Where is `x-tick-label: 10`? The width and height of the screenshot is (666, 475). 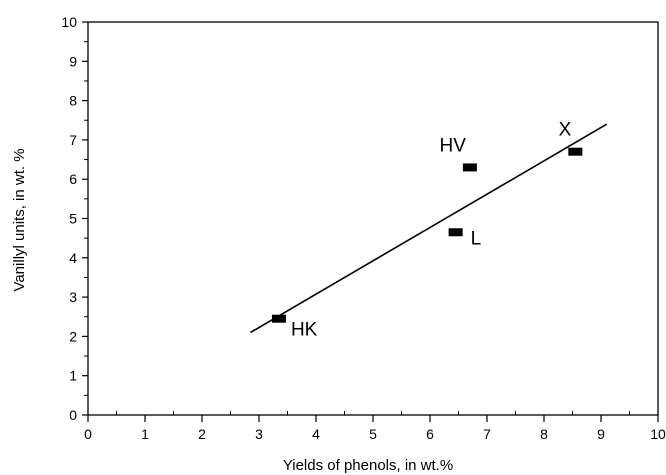 x-tick-label: 10 is located at coordinates (658, 434).